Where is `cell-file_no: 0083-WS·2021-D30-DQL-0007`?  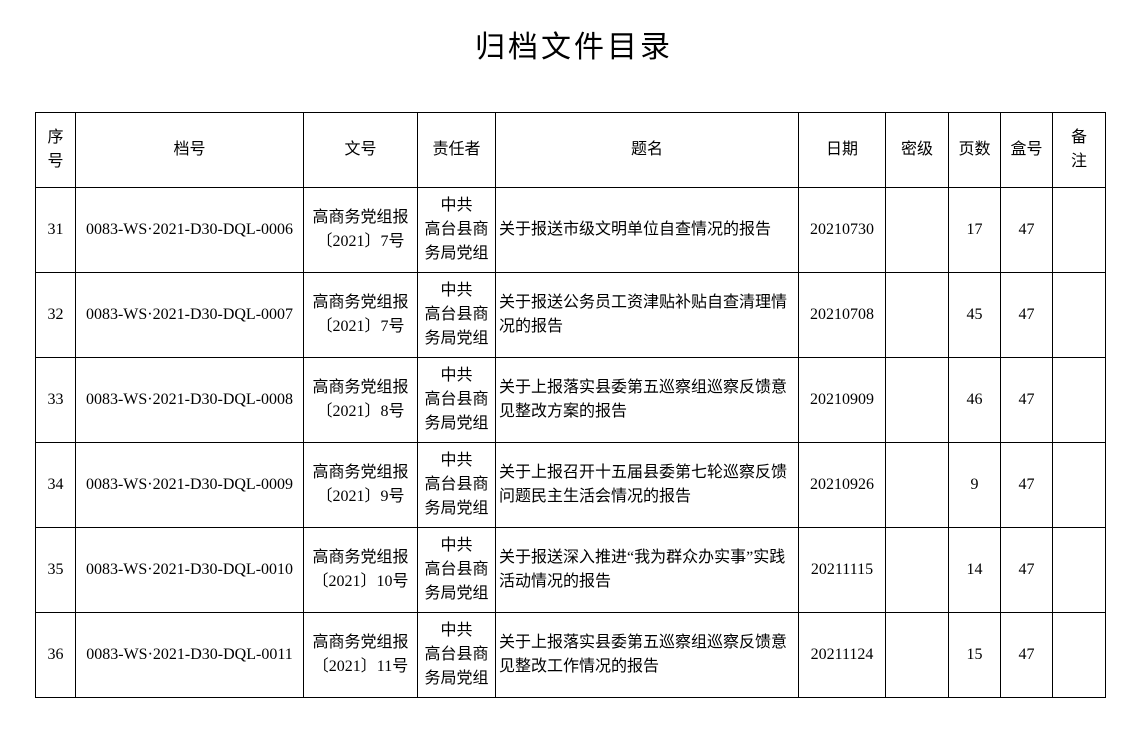
cell-file_no: 0083-WS·2021-D30-DQL-0007 is located at coordinates (189, 315).